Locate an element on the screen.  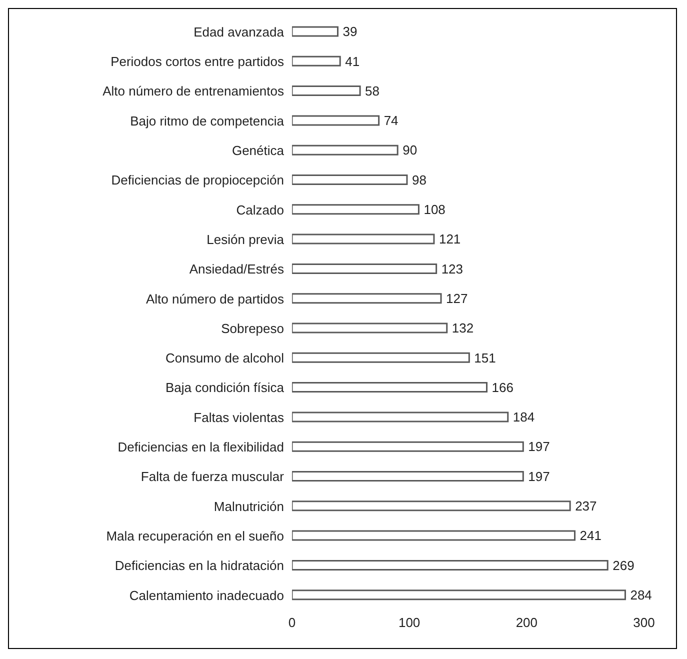
x-tick-label: 200 is located at coordinates (527, 622).